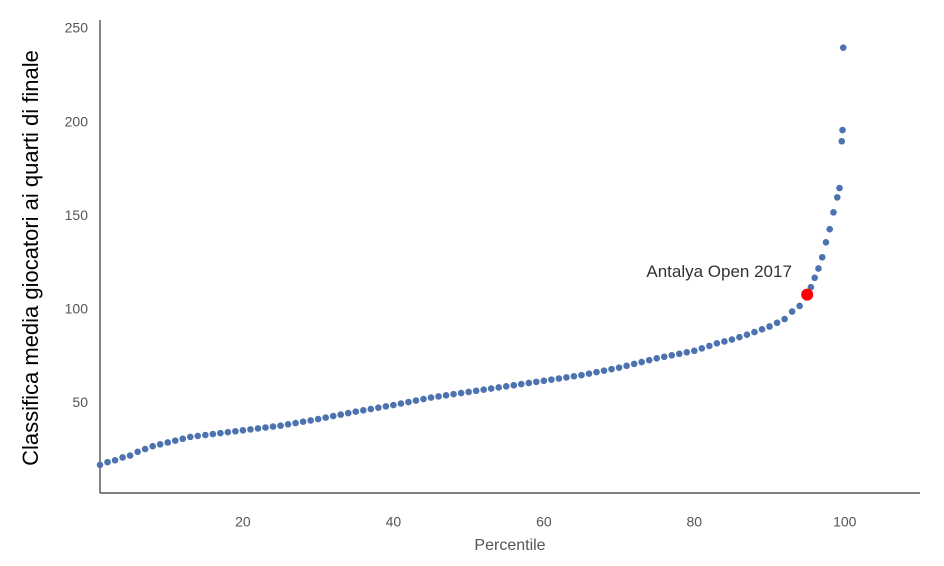  What do you see at coordinates (509, 545) in the screenshot?
I see `x-axis-label: Percentile` at bounding box center [509, 545].